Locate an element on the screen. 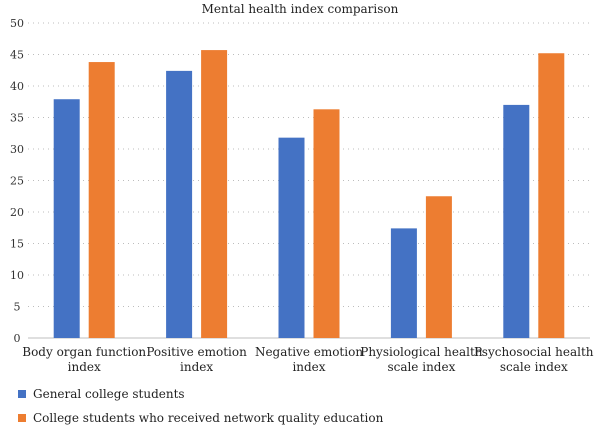 This screenshot has height=429, width=600. y-tick-label: 20 is located at coordinates (17, 212).